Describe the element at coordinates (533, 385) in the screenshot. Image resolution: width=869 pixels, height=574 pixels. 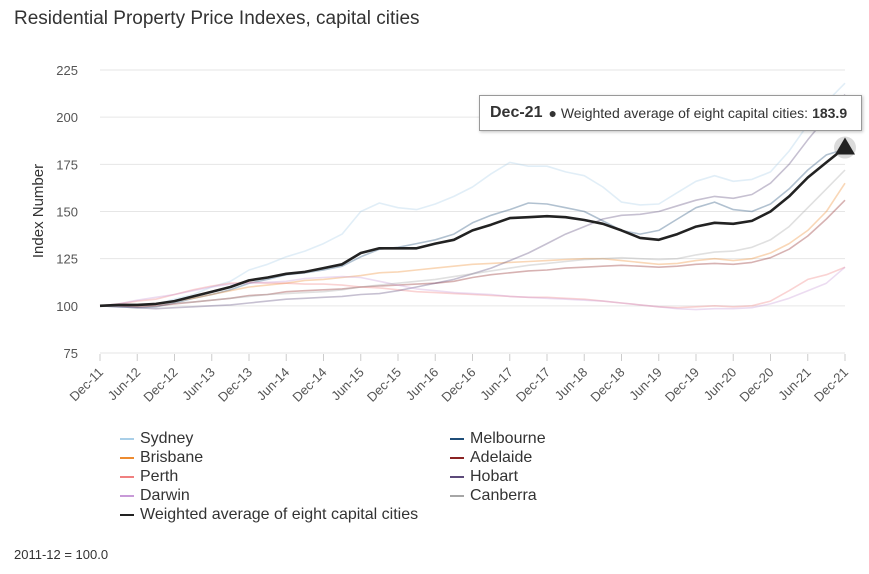
I see `x-tick-label: Dec-17` at that location.